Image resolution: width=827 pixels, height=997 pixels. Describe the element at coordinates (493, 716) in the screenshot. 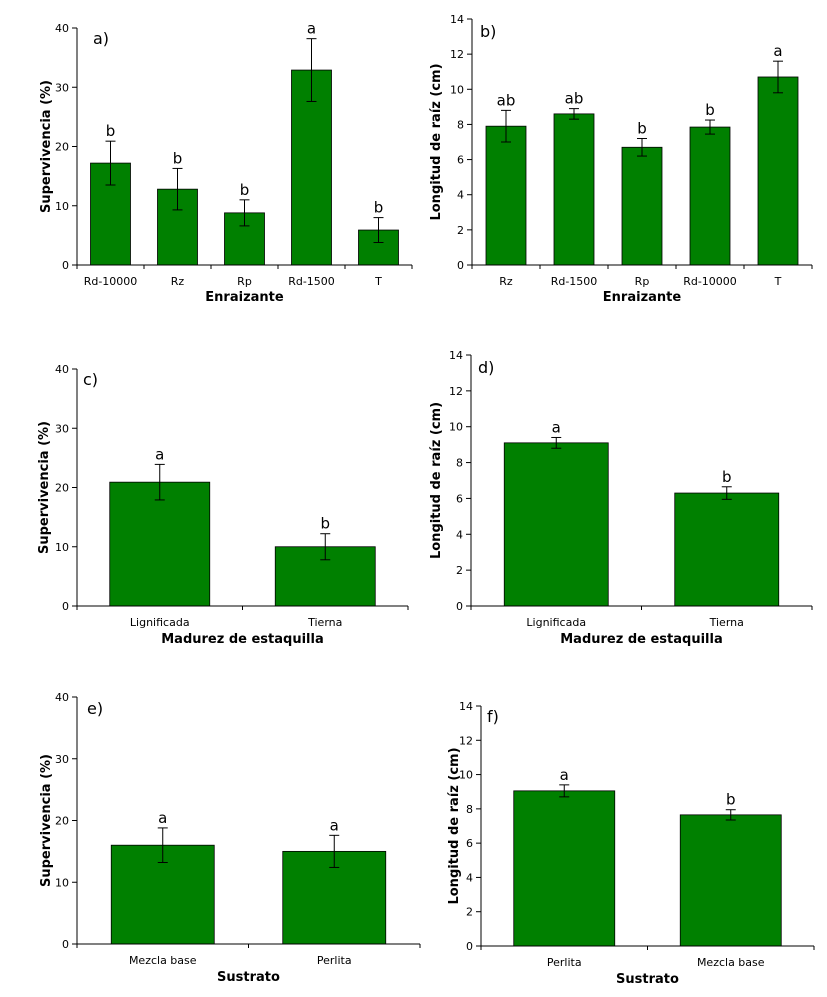

I see `panel-label: f)` at that location.